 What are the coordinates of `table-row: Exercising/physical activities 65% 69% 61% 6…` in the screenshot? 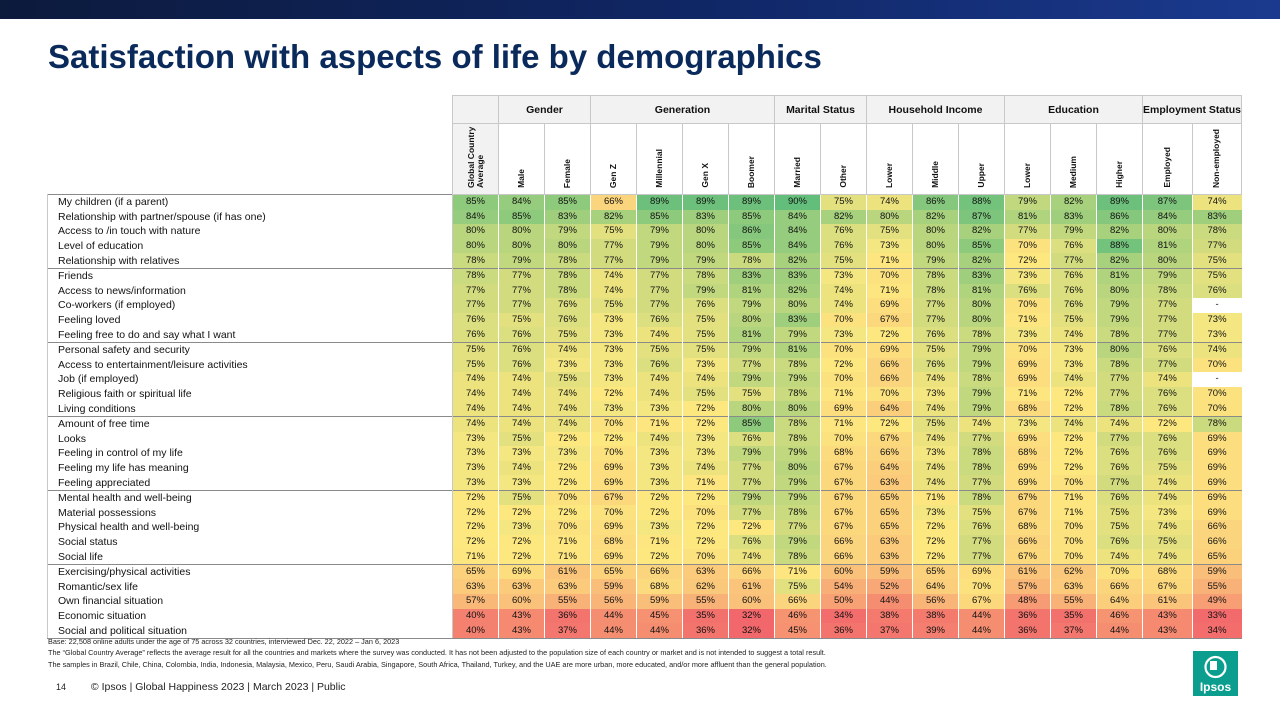 It's located at (644, 571).